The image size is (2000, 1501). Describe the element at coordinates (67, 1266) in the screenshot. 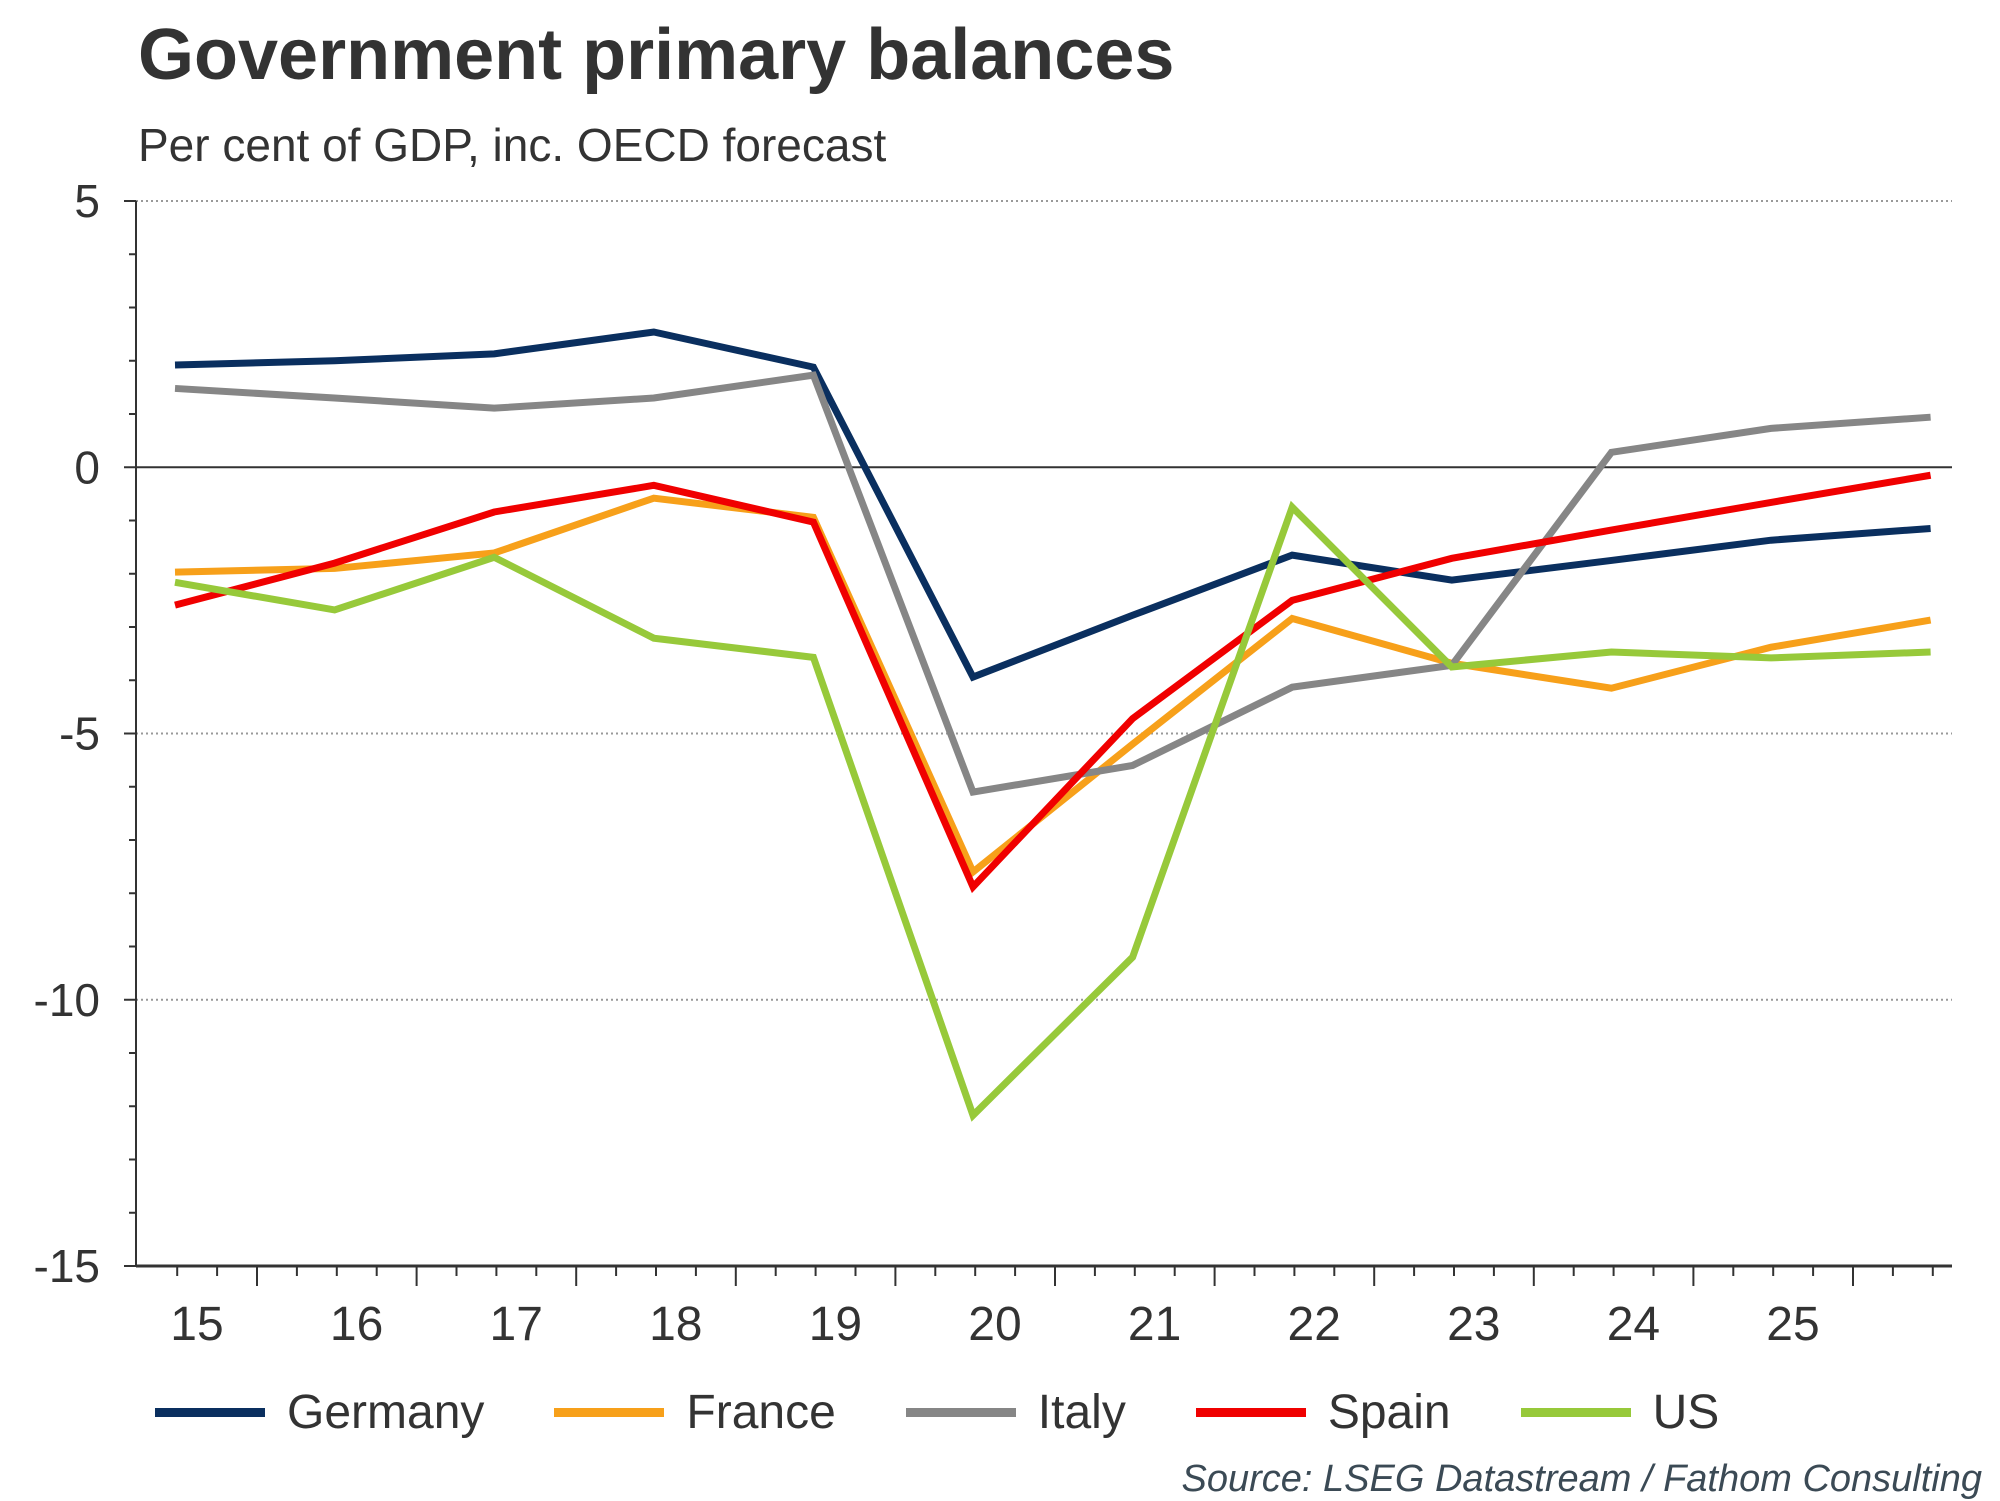

I see `y-tick-label: -15` at that location.